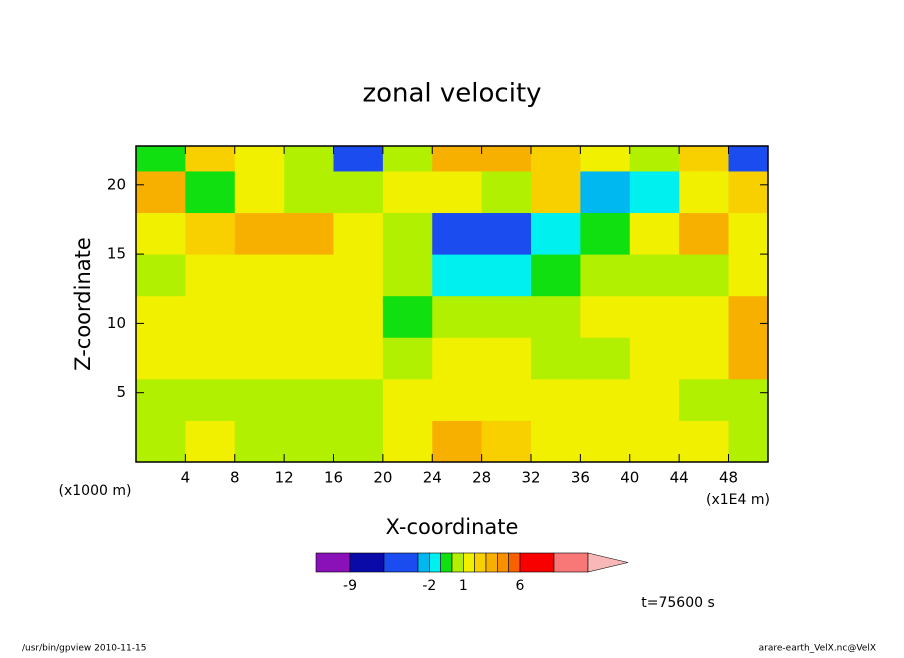 This screenshot has height=658, width=904. I want to click on footer-right: arare-earth_VelX.nc@VelX, so click(817, 649).